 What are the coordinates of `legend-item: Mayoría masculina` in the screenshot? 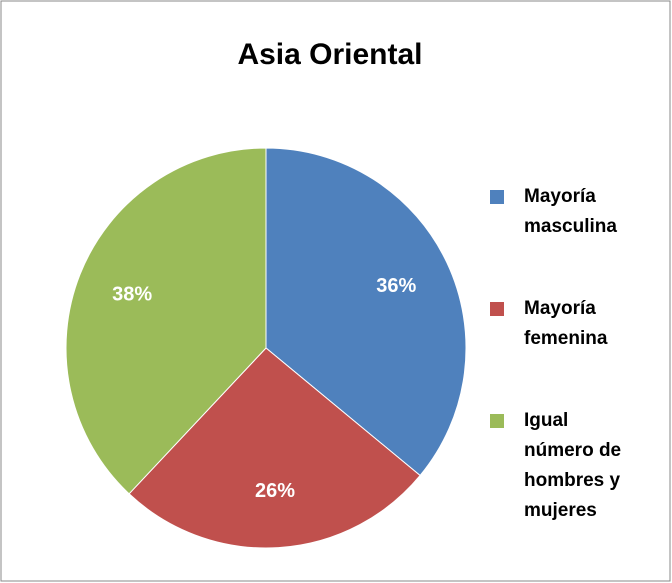 It's located at (561, 212).